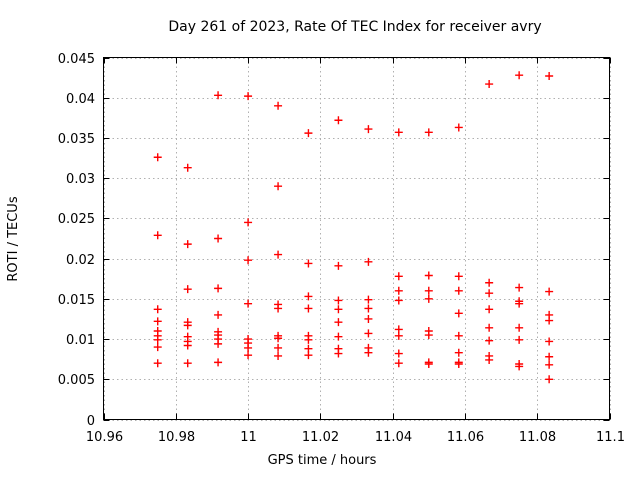 The width and height of the screenshot is (640, 480). What do you see at coordinates (76, 380) in the screenshot?
I see `y-tick-label: 0.005` at bounding box center [76, 380].